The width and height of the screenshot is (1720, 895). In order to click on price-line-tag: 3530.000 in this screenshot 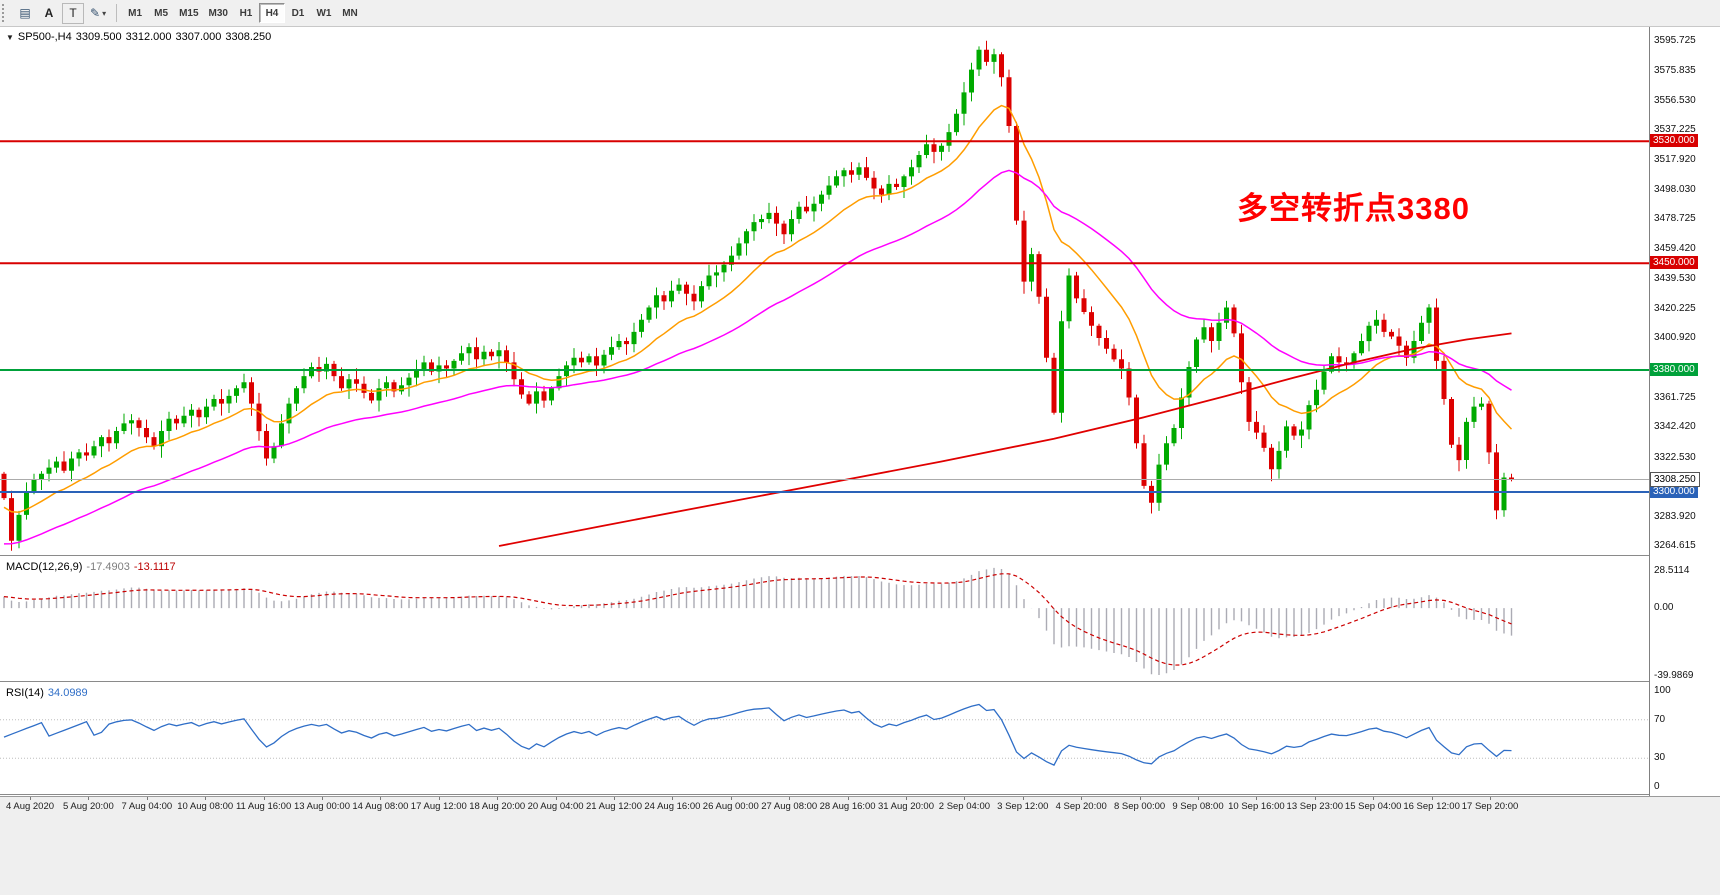, I will do `click(1674, 141)`.